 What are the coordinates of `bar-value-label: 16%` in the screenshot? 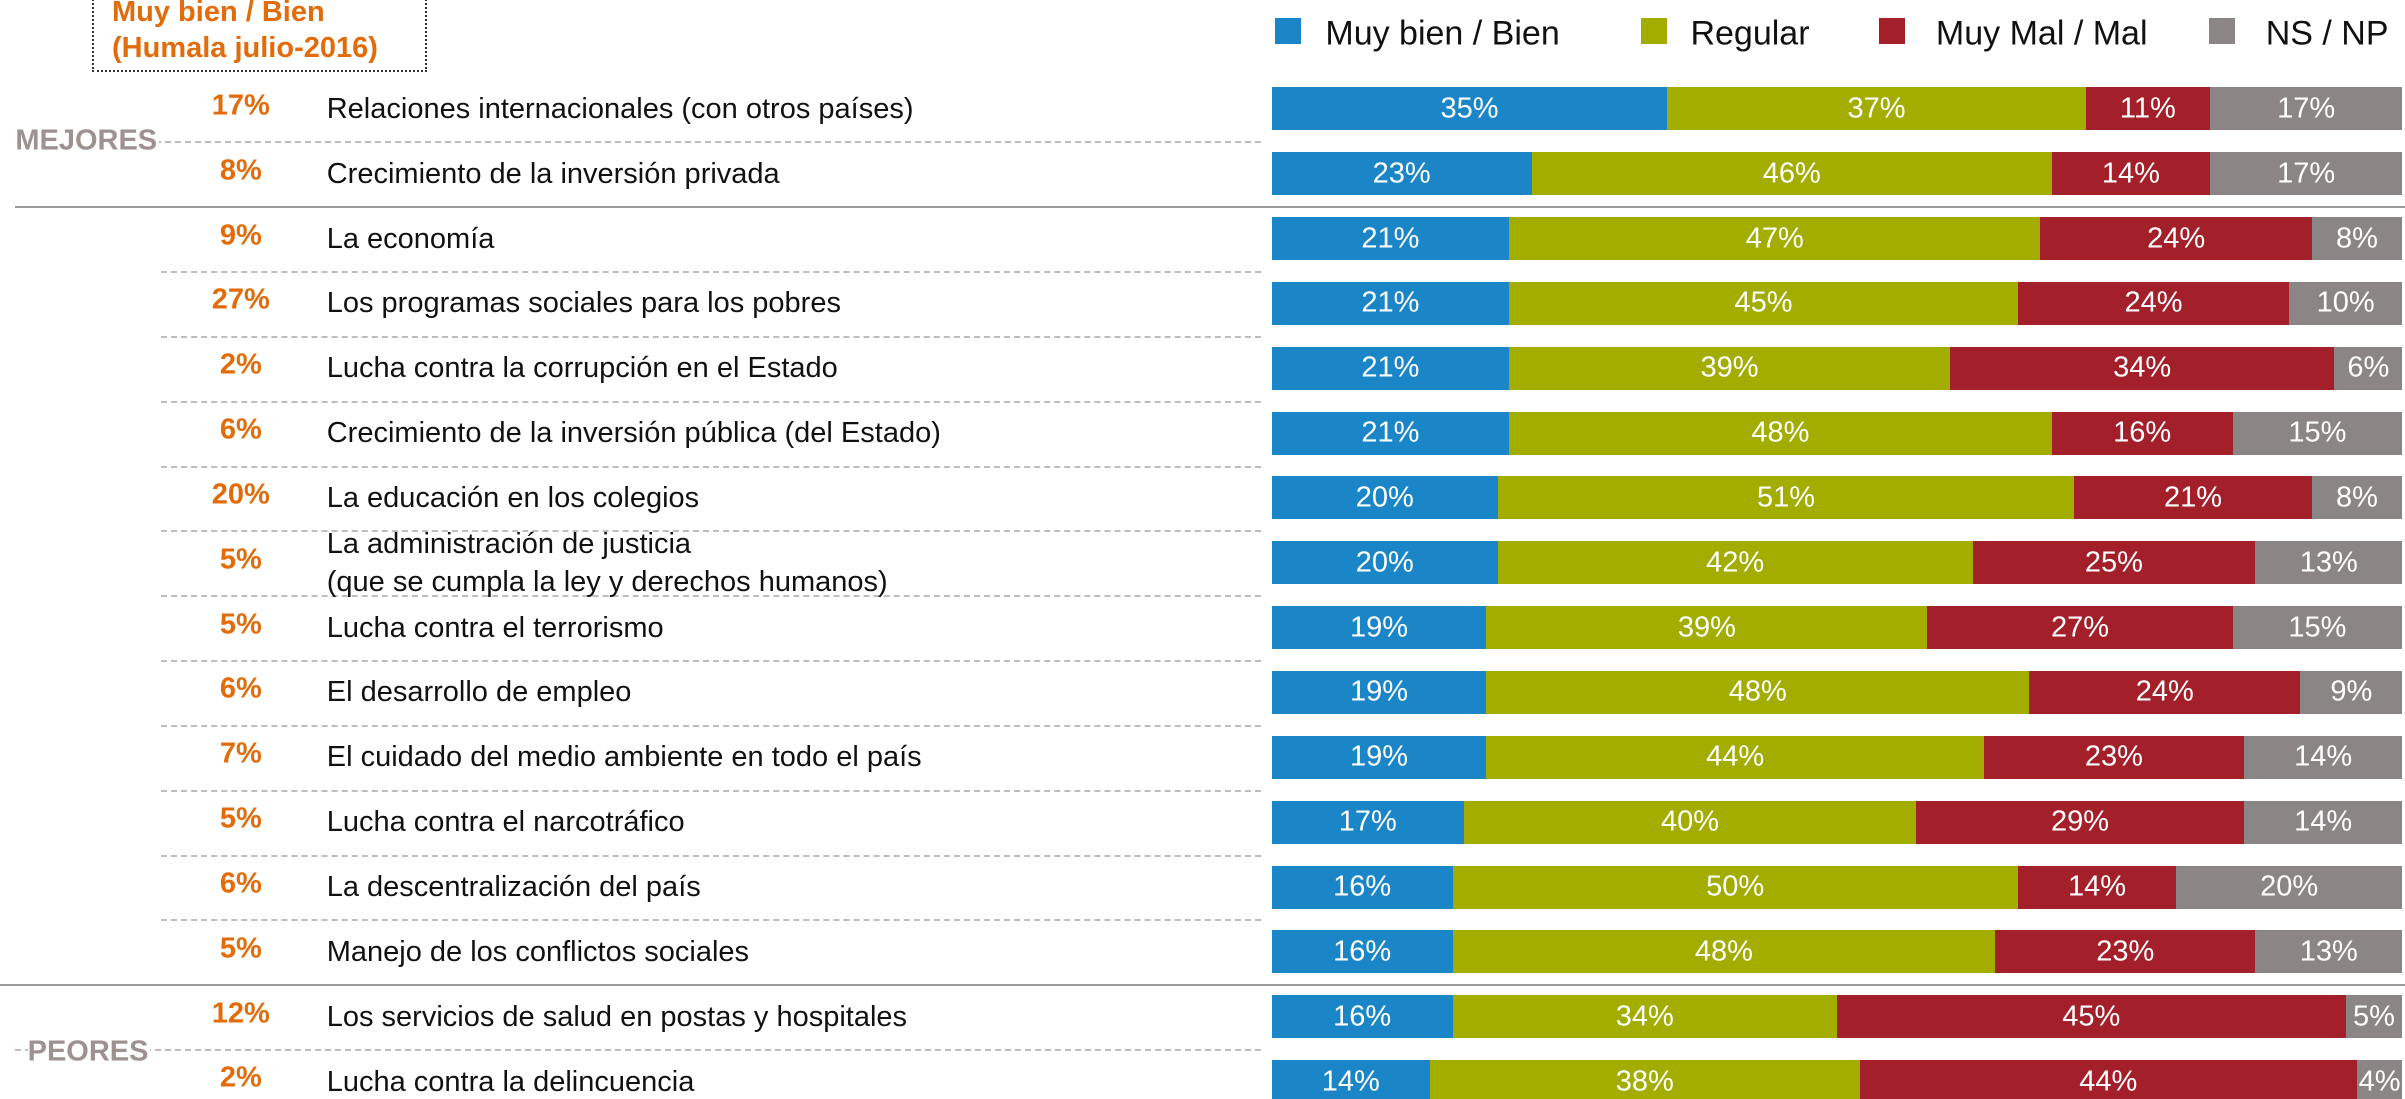 It's located at (2142, 432).